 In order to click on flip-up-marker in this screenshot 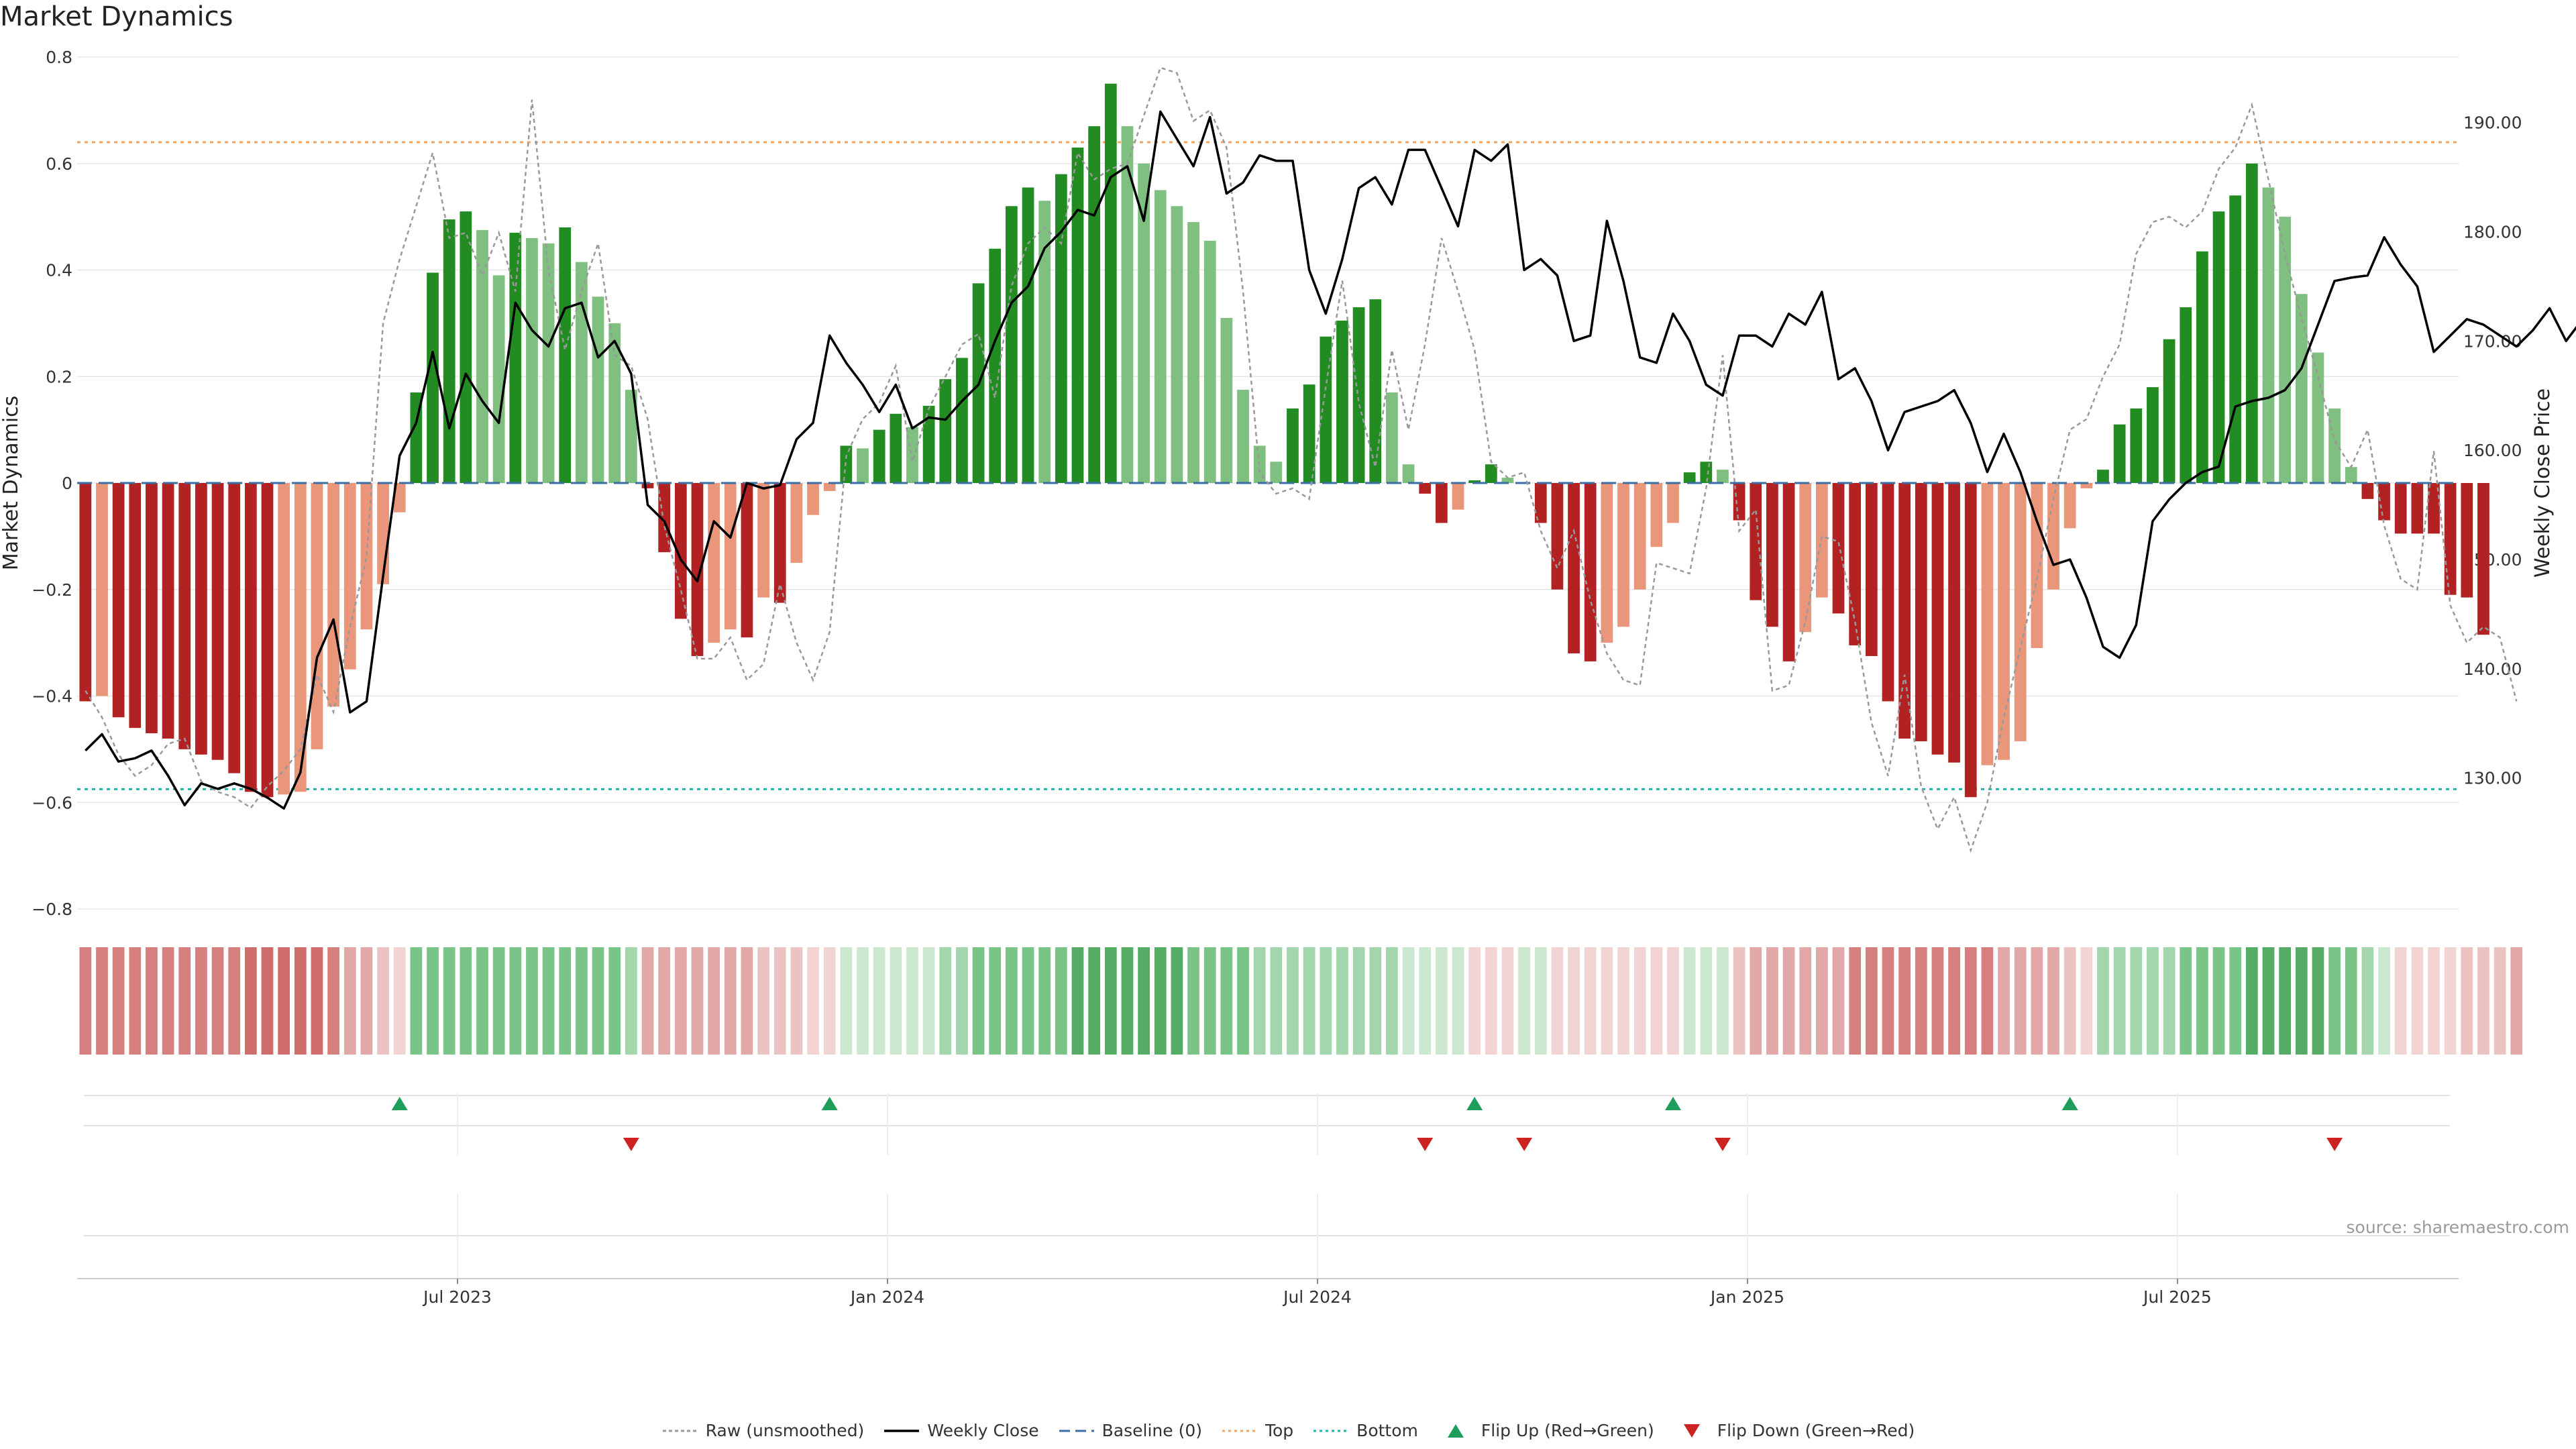, I will do `click(829, 1103)`.